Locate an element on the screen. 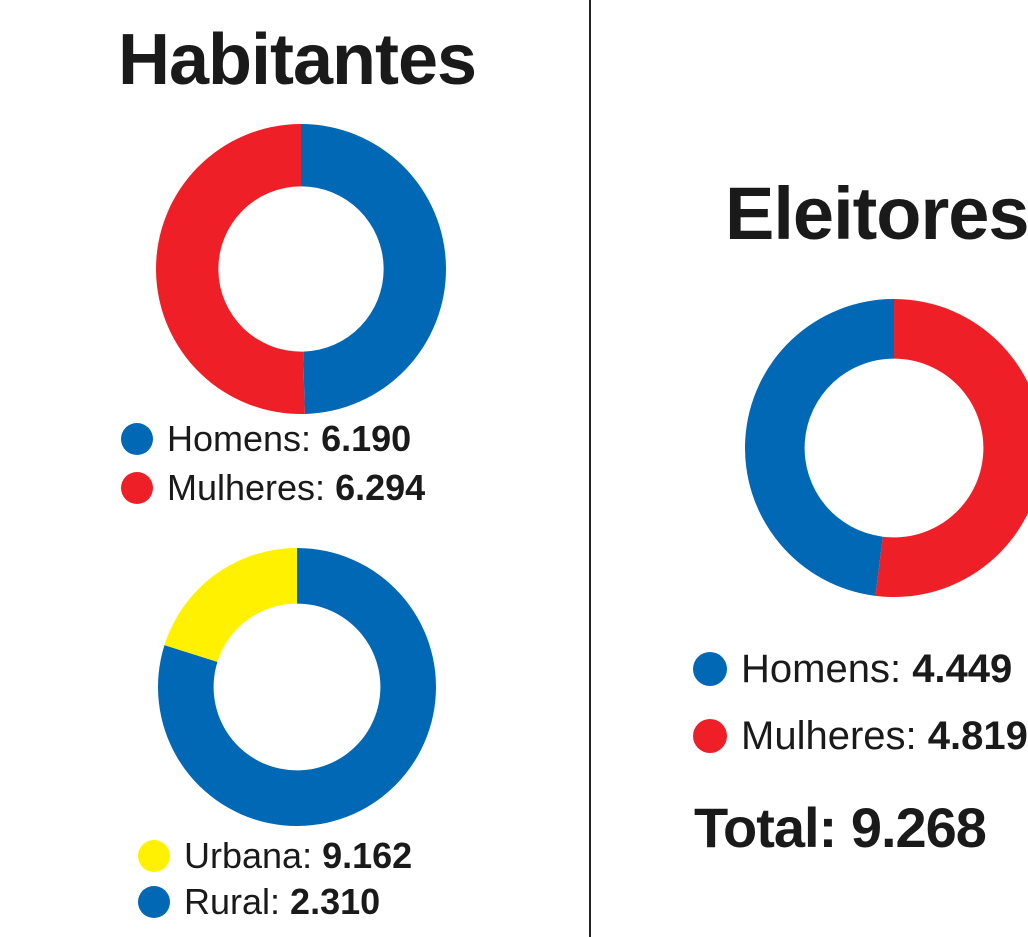 The image size is (1028, 937). legend-value: 6.294 is located at coordinates (380, 487).